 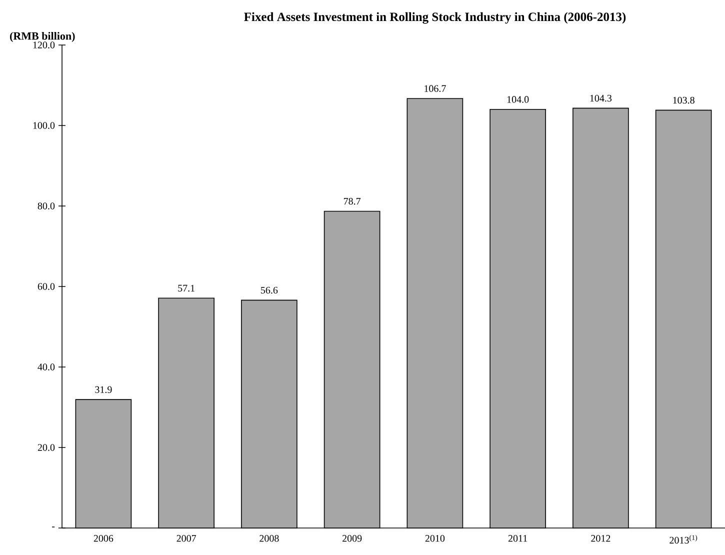 I want to click on x-tick-label: 2012, so click(x=600, y=538).